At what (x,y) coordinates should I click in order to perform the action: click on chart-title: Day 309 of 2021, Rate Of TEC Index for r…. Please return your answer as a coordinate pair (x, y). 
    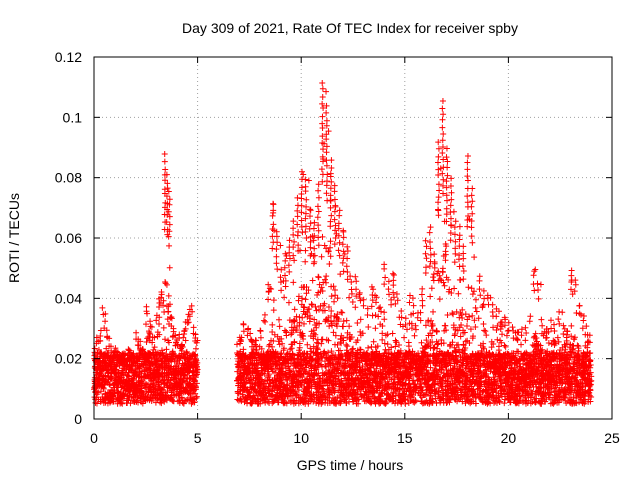
    Looking at the image, I should click on (350, 28).